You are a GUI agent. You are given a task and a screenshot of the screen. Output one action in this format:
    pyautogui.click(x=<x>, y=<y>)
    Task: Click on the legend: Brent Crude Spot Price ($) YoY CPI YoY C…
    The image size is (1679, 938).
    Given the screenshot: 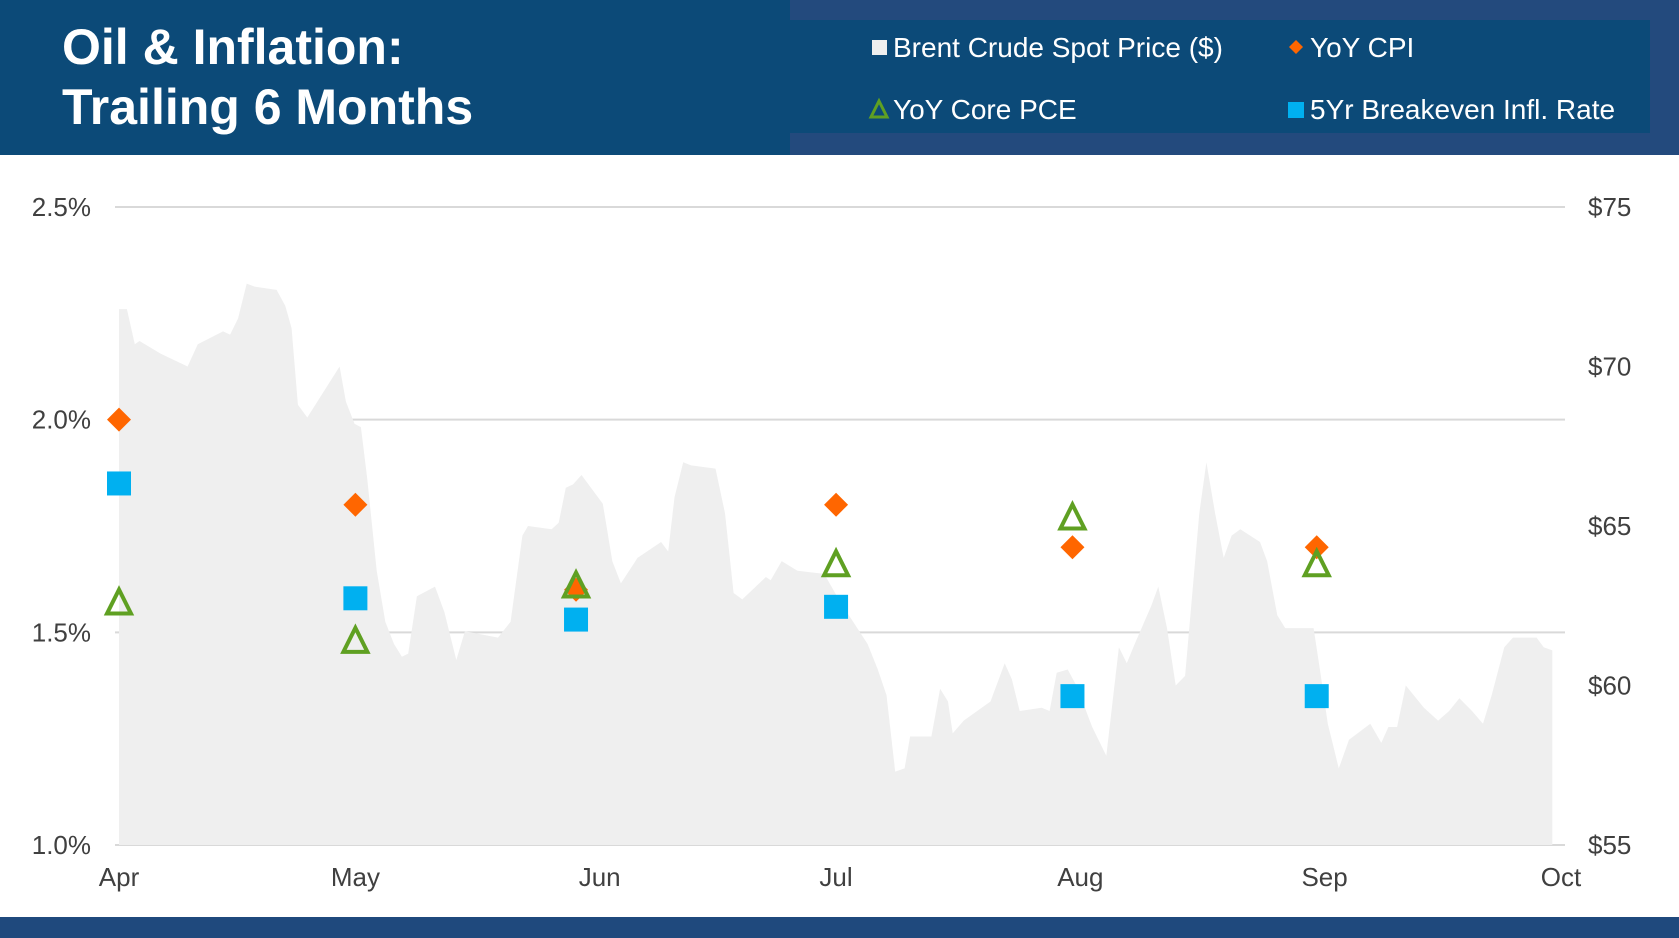 What is the action you would take?
    pyautogui.click(x=1241, y=78)
    